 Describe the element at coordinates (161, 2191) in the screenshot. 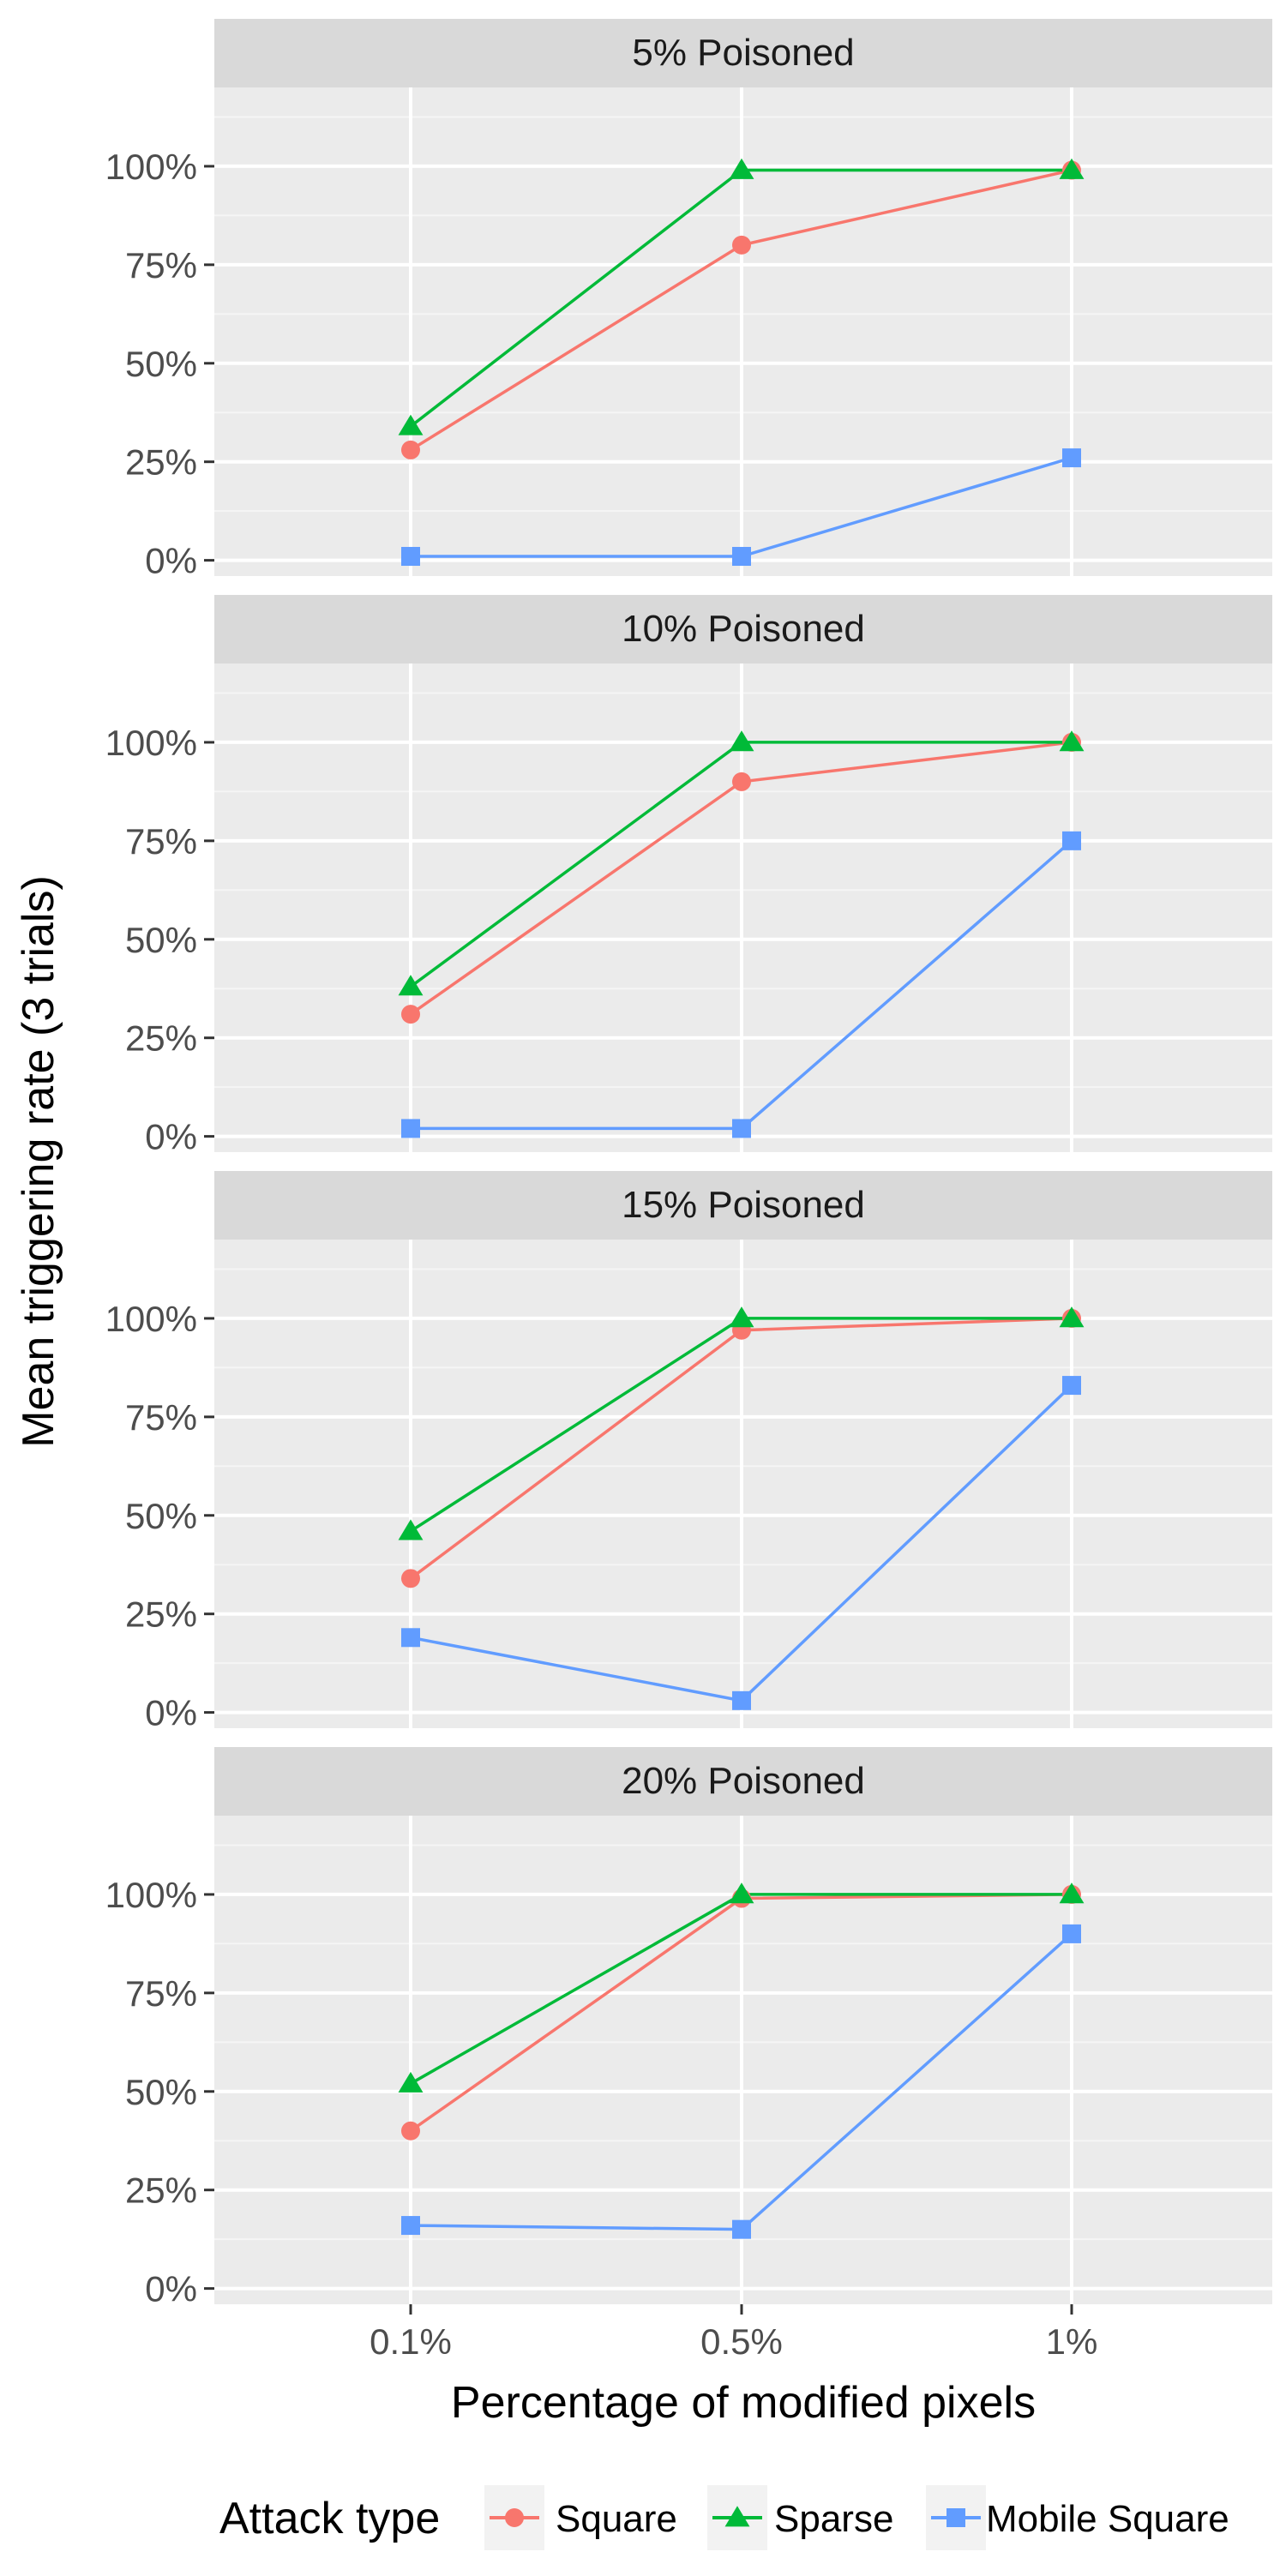

I see `panel-4-y-tick-label: 25%` at that location.